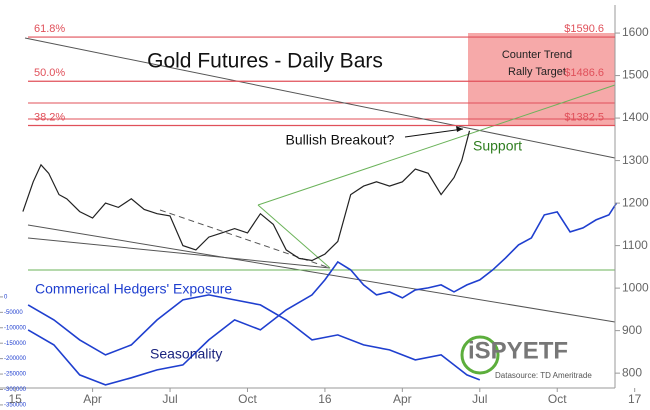  What do you see at coordinates (254, 337) in the screenshot?
I see `series-line` at bounding box center [254, 337].